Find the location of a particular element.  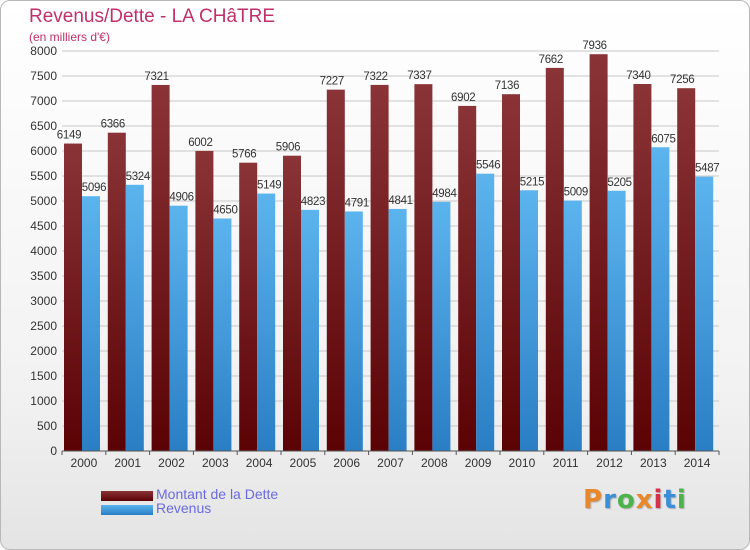

x-tick-label: 2006 is located at coordinates (346, 463).